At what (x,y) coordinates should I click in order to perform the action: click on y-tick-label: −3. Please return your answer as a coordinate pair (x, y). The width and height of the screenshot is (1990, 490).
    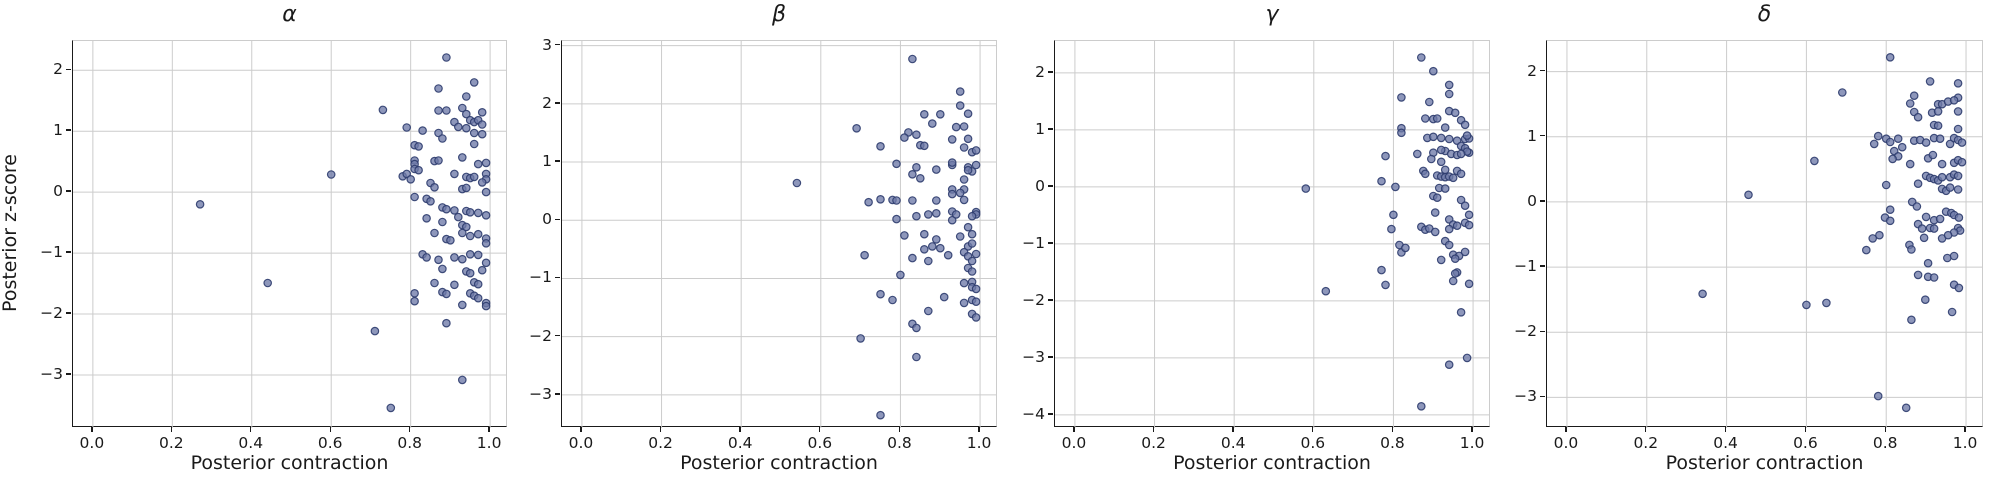
    Looking at the image, I should click on (1525, 396).